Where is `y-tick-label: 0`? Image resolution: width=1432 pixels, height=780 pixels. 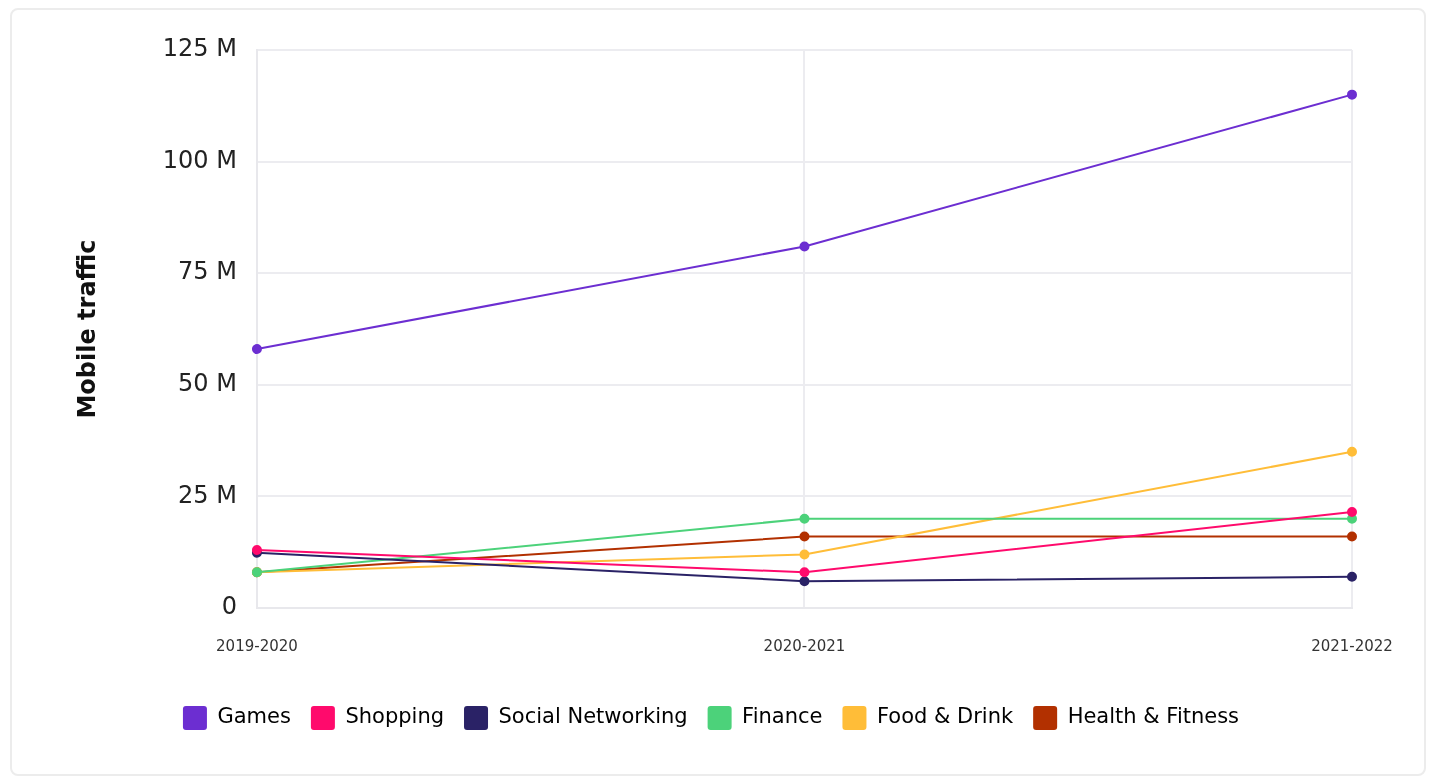 y-tick-label: 0 is located at coordinates (229, 606).